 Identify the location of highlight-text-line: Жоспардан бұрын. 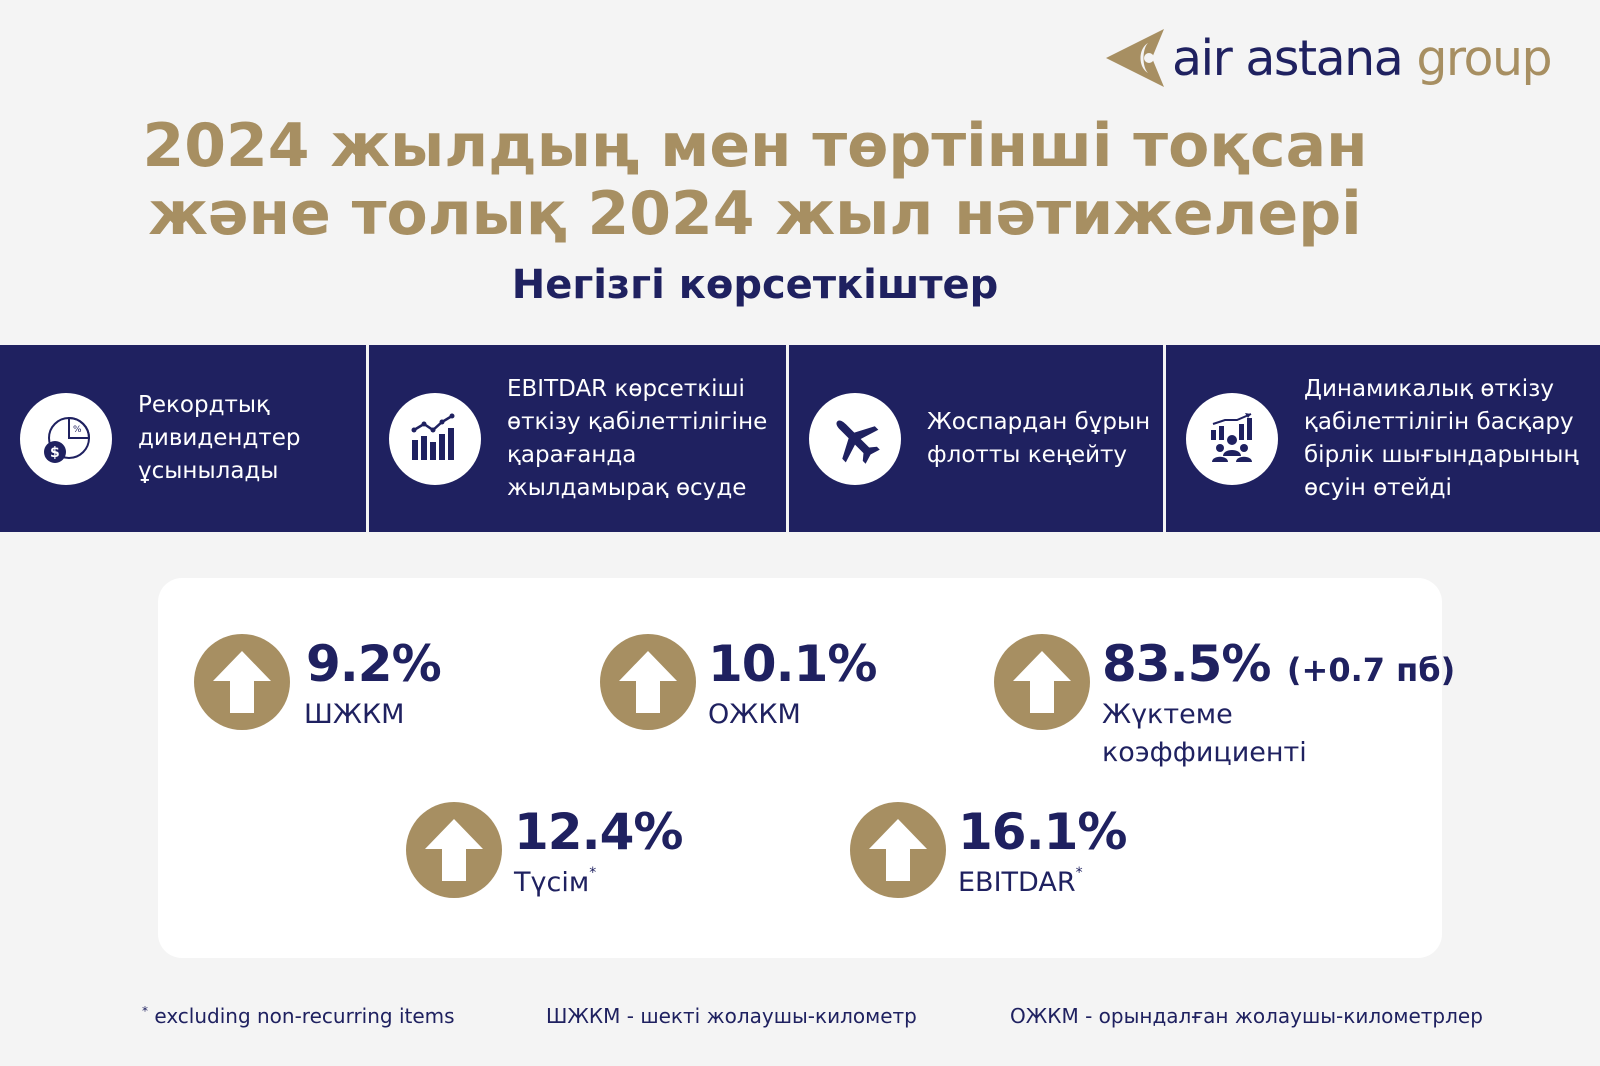
(1039, 421).